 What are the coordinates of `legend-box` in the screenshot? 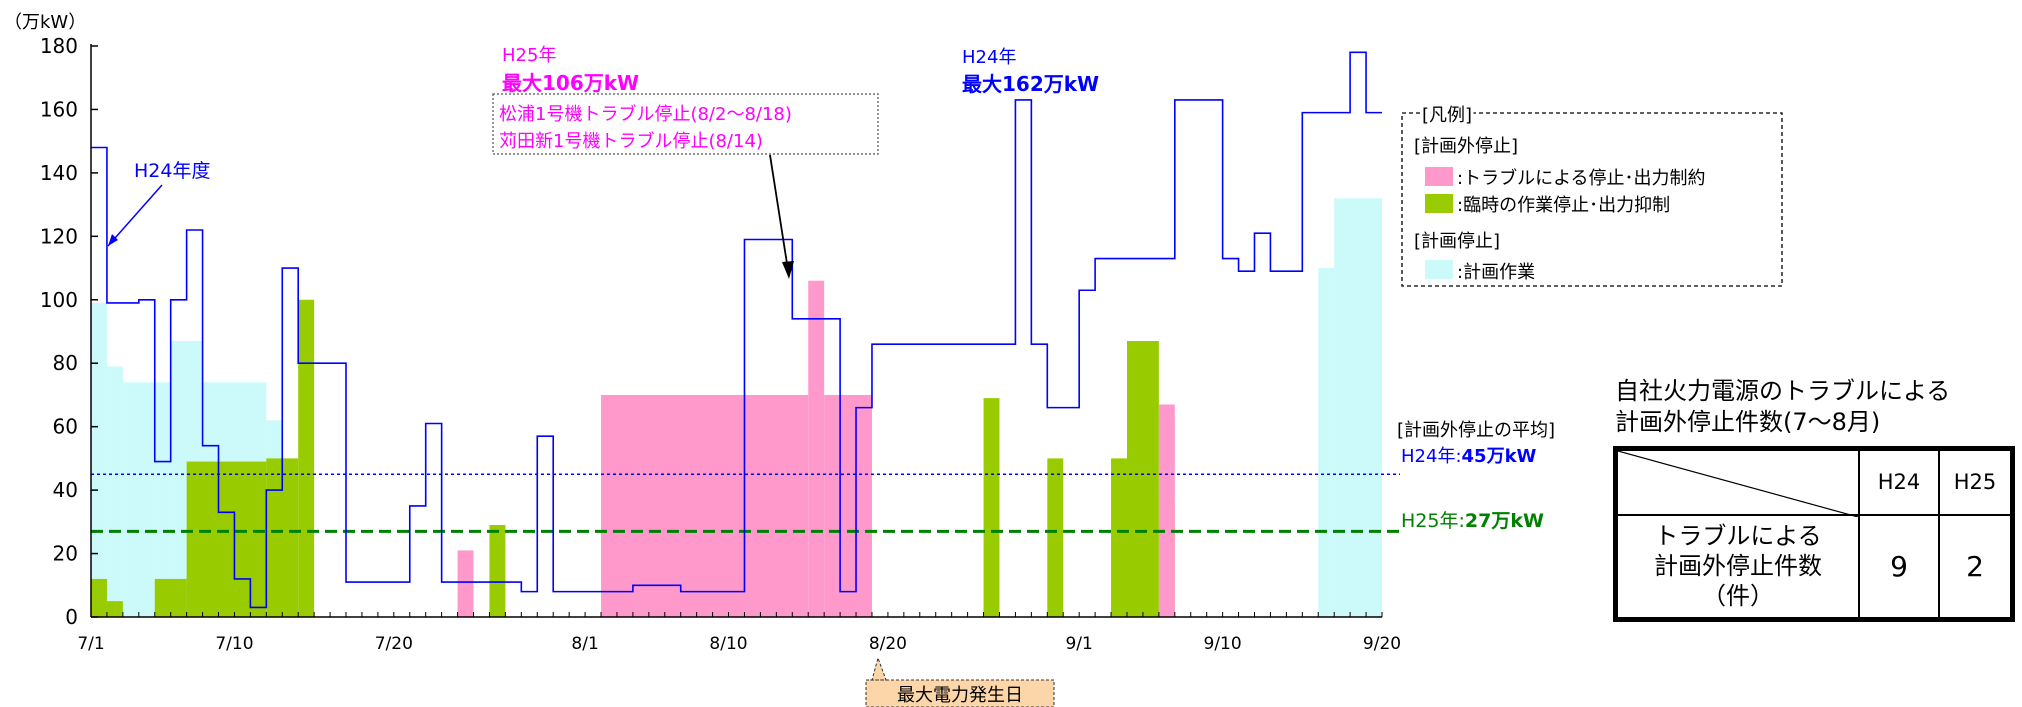 It's located at (1592, 199).